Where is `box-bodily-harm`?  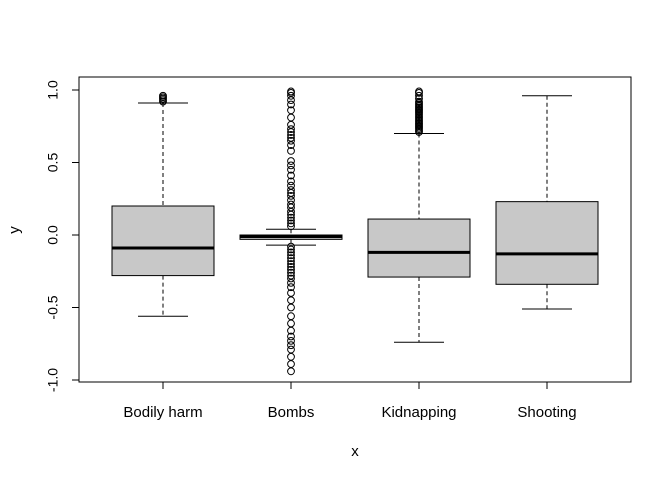
box-bodily-harm is located at coordinates (163, 204).